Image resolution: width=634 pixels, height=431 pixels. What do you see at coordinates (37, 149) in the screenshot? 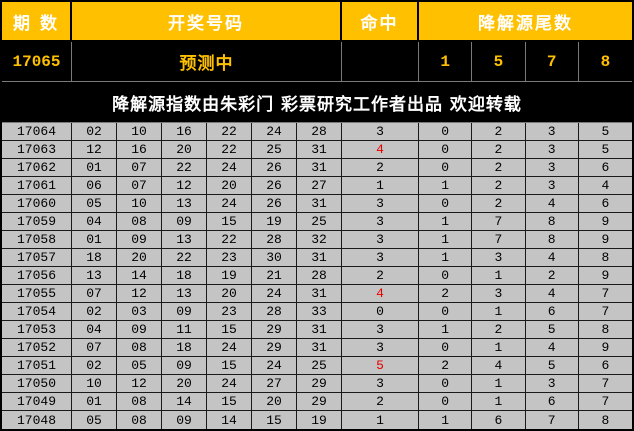
I see `period-cell: 17063` at bounding box center [37, 149].